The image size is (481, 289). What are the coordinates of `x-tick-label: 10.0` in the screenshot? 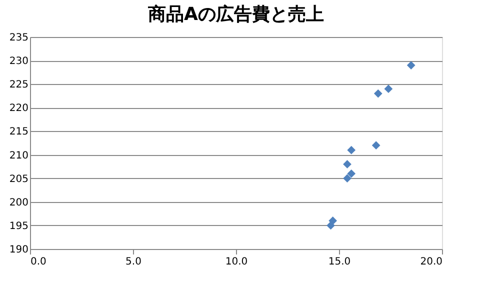 It's located at (236, 262).